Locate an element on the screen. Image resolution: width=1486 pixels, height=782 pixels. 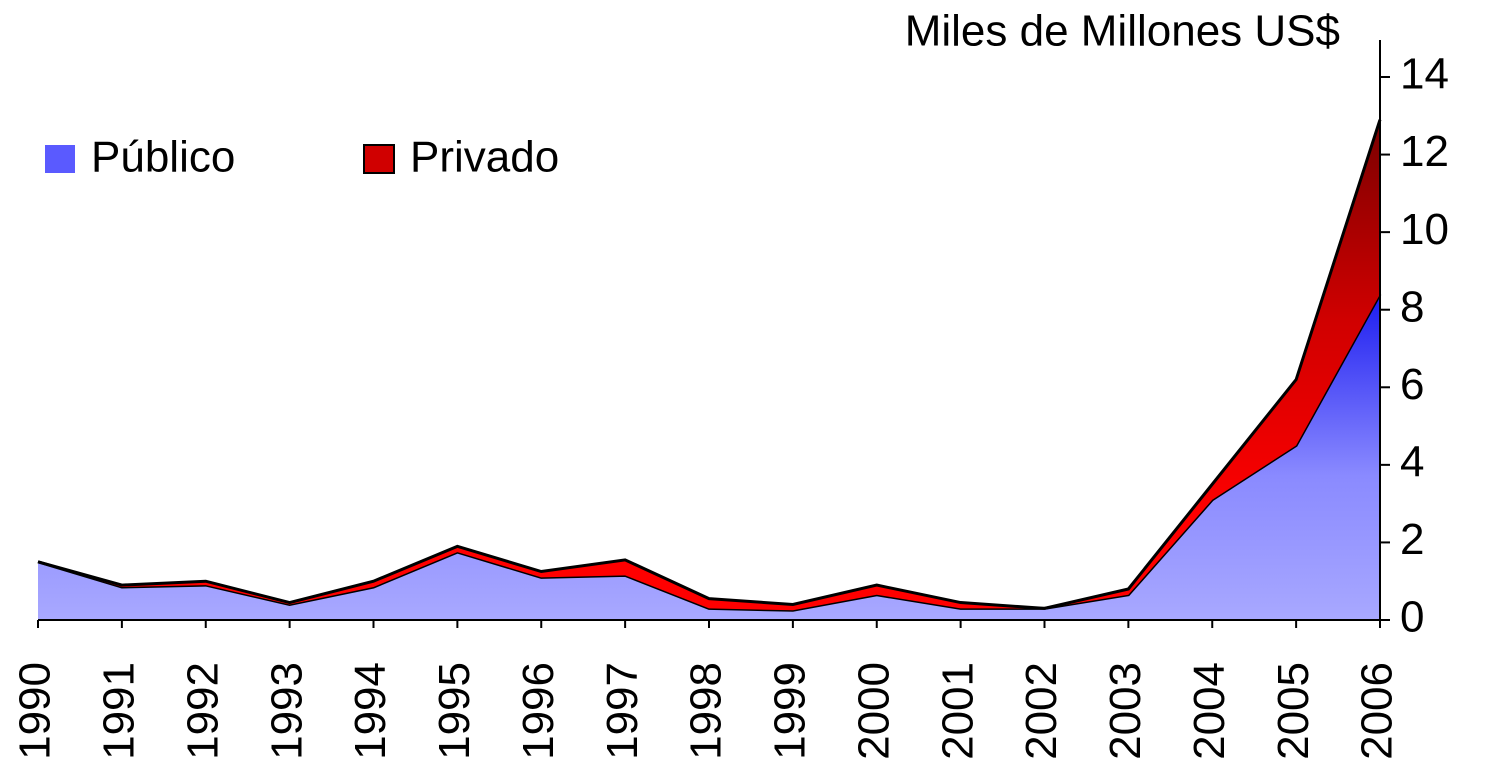
x-tick-label: 1998 is located at coordinates (706, 711).